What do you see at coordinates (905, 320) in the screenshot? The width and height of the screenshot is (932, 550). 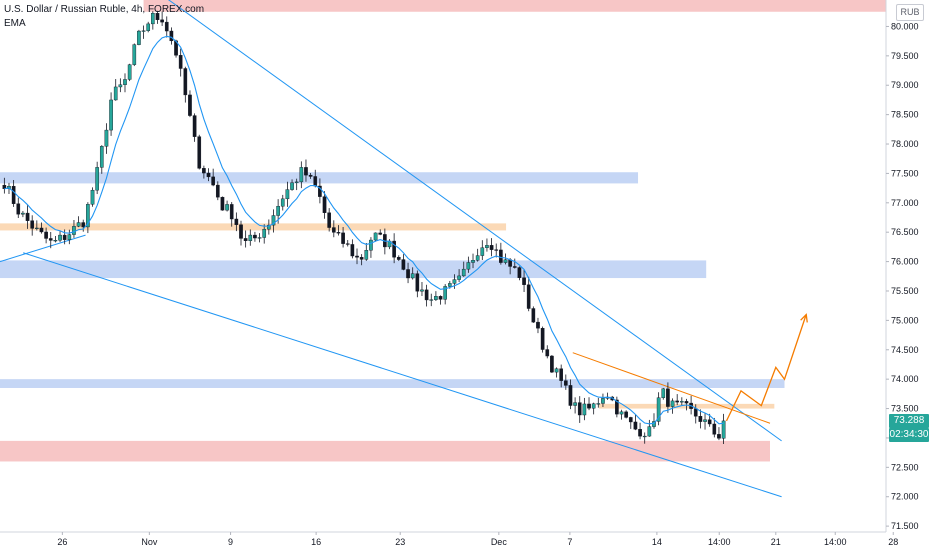 I see `y-tick-label: 75.000` at bounding box center [905, 320].